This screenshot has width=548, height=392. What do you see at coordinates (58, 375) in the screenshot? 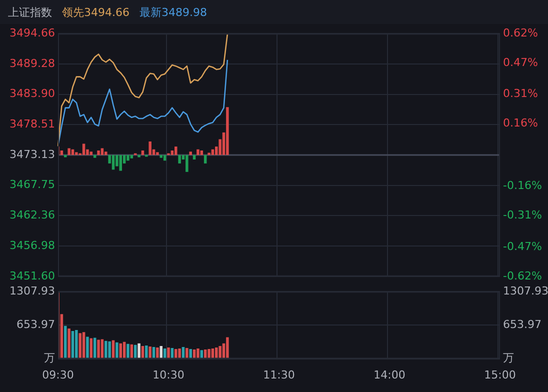
I see `x-tick-label: 09:30` at bounding box center [58, 375].